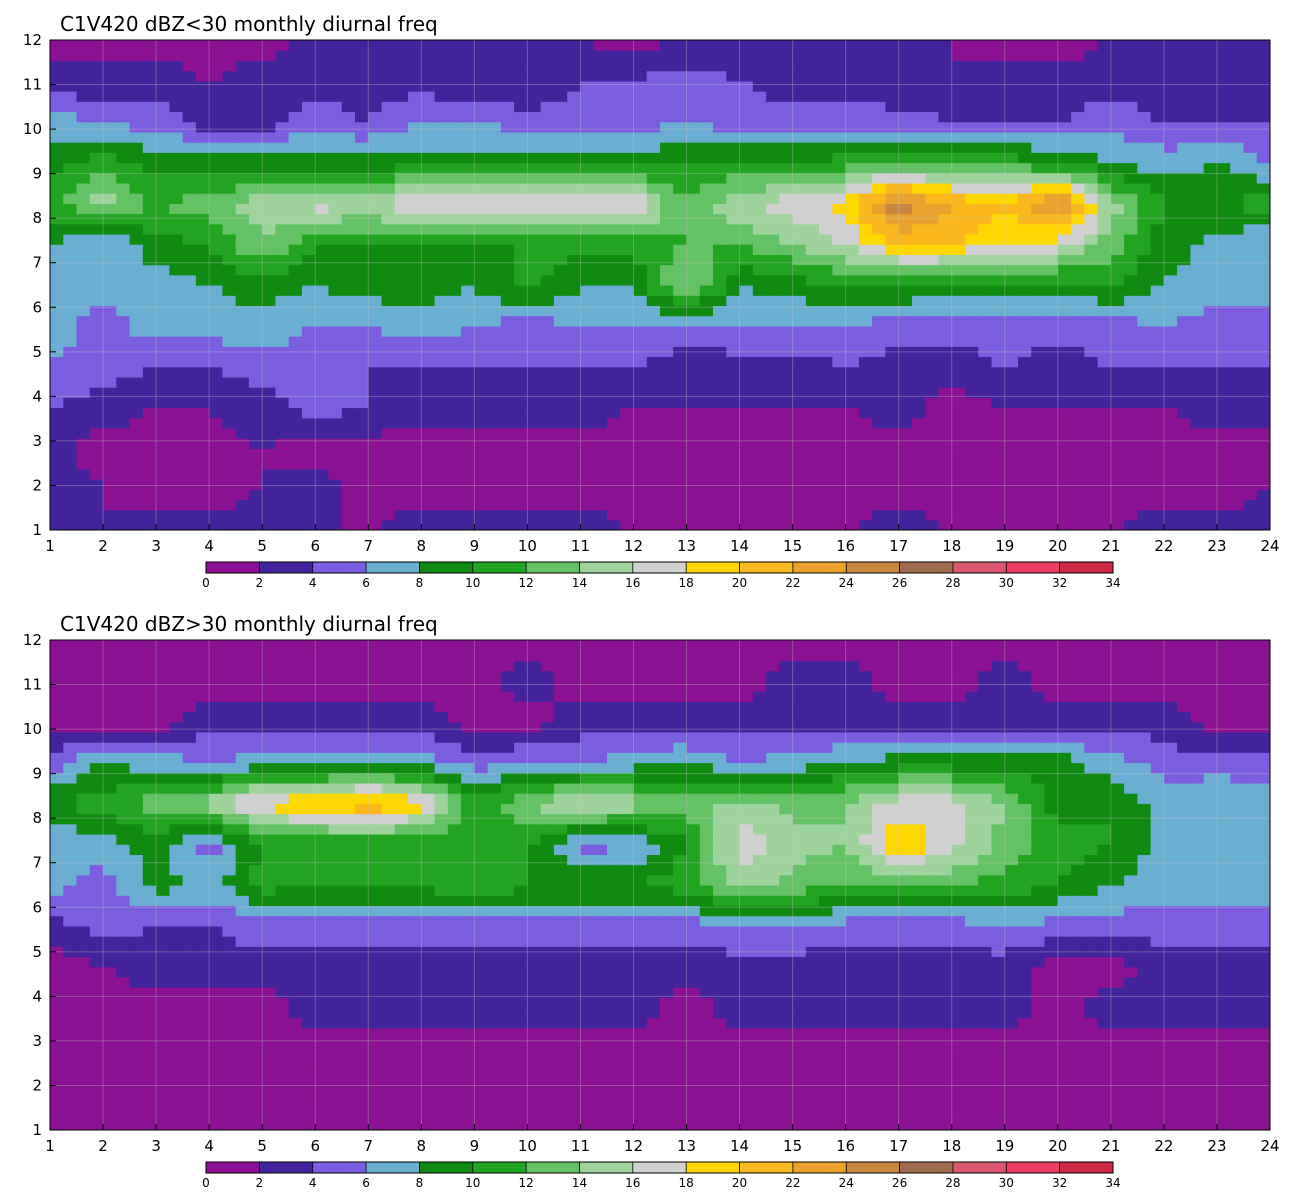 The width and height of the screenshot is (1300, 1200). I want to click on colorbar-swatch, so click(926, 567).